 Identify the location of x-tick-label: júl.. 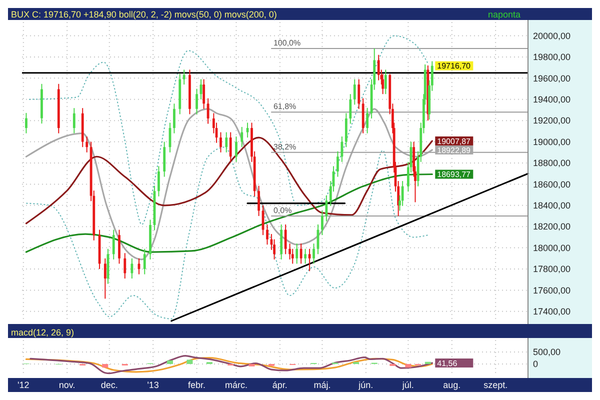
(407, 385).